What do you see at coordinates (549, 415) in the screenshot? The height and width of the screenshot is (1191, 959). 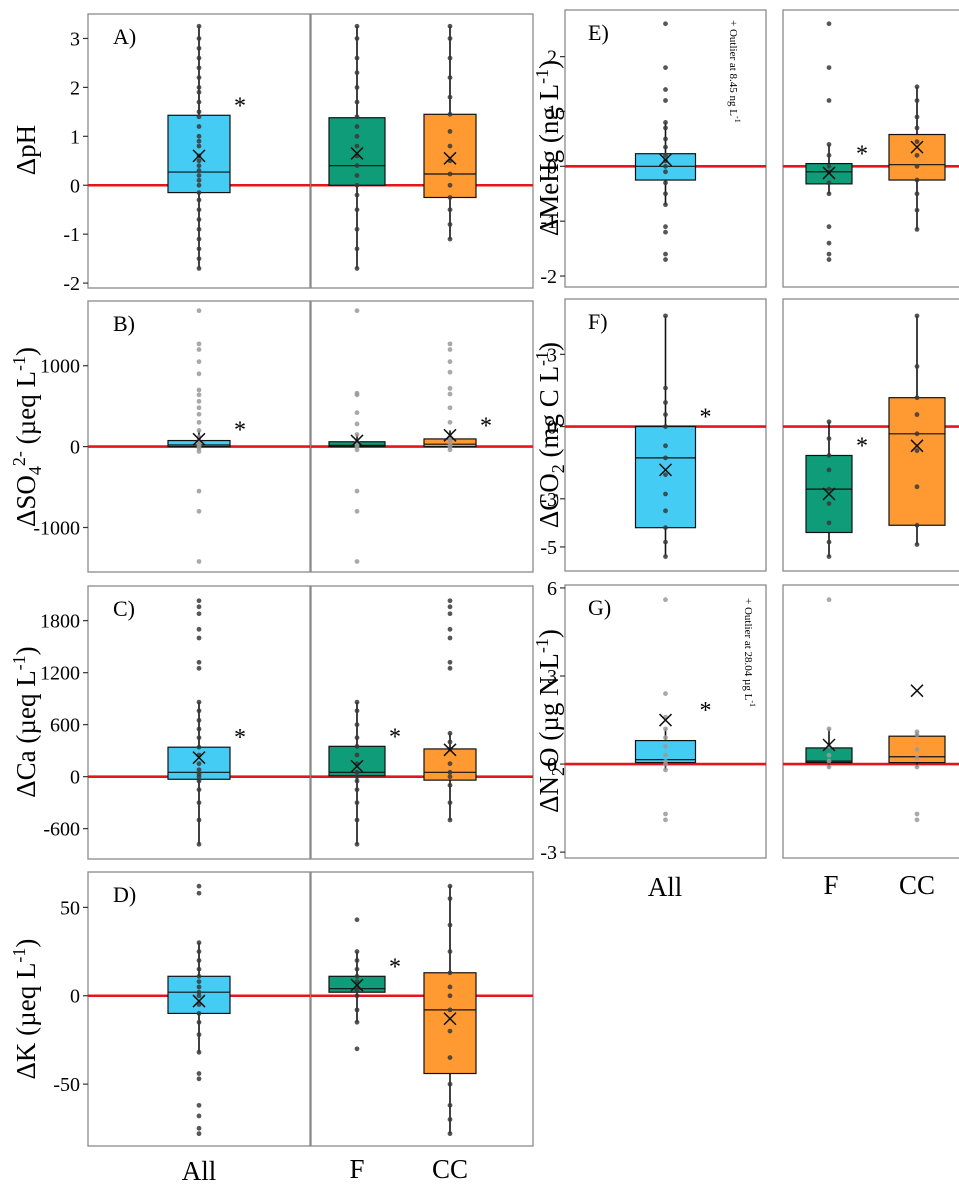 I see `y-axis-label-part: (mg C L` at bounding box center [549, 415].